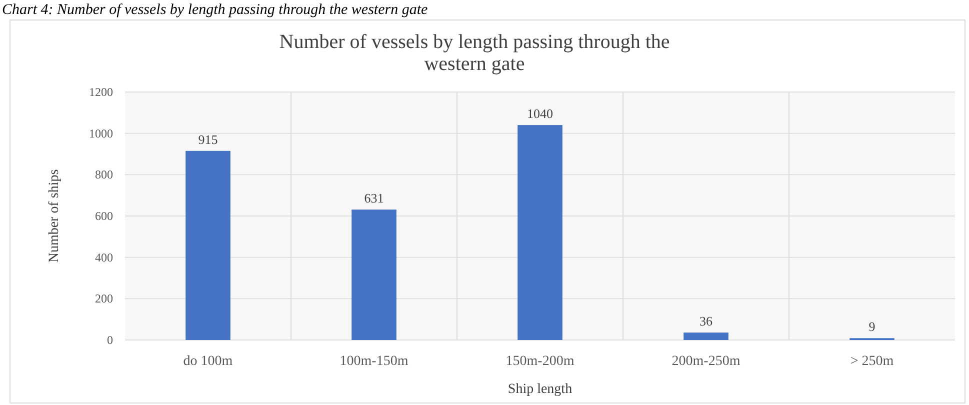 This screenshot has height=405, width=969. Describe the element at coordinates (706, 361) in the screenshot. I see `x-tick-label: 200m-250m` at that location.